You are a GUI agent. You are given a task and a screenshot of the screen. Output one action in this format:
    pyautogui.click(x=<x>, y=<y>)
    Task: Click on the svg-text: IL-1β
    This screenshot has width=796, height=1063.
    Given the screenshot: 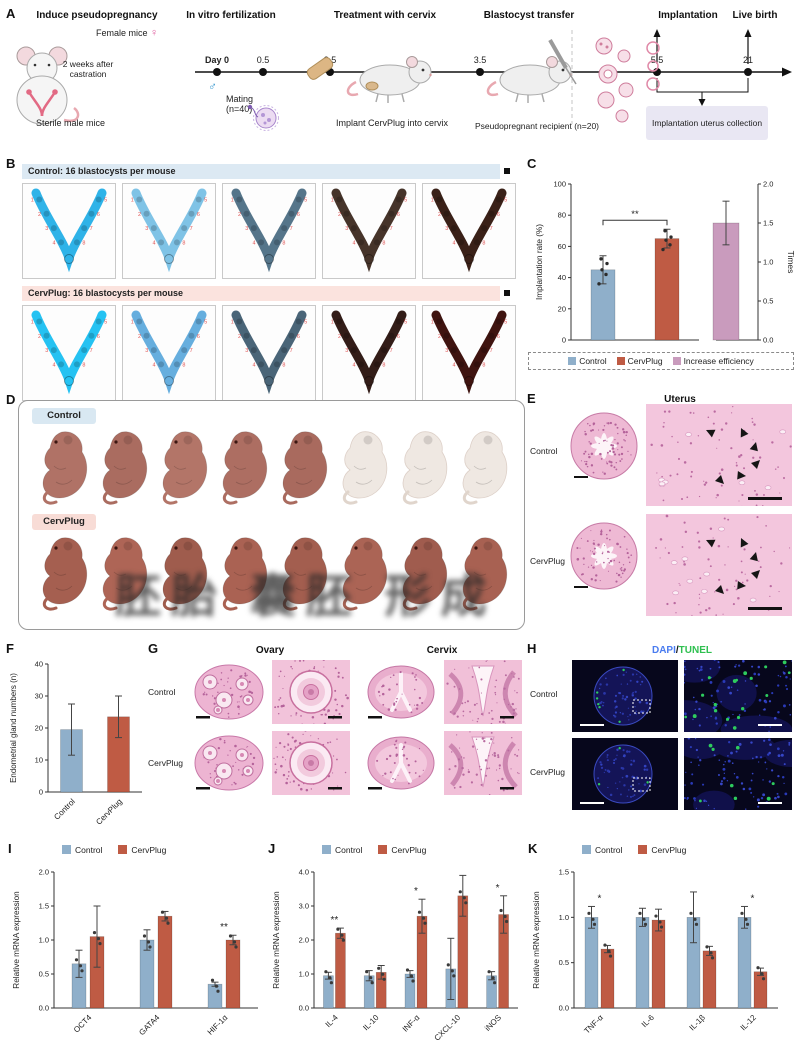 What is the action you would take?
    pyautogui.click(x=698, y=1023)
    